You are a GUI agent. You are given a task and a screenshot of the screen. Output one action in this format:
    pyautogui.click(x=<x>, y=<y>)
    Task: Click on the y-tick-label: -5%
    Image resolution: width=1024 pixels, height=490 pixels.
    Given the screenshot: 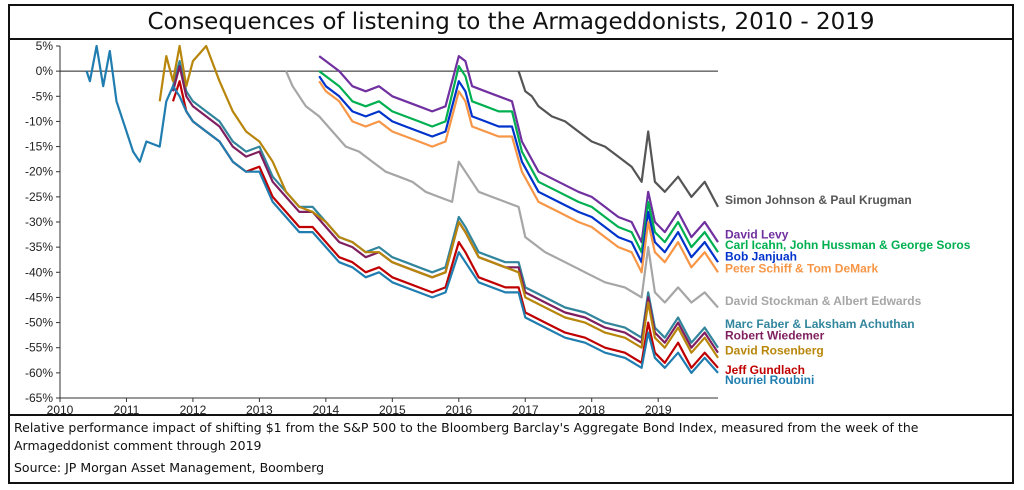 What is the action you would take?
    pyautogui.click(x=43, y=96)
    